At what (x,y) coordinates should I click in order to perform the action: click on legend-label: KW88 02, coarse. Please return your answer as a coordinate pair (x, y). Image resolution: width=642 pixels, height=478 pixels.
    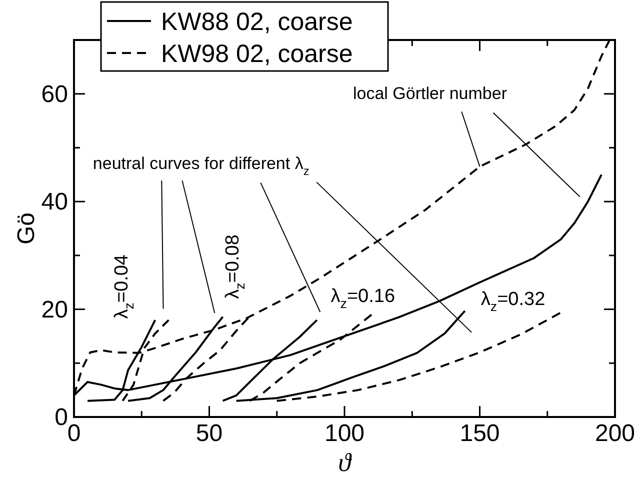
    Looking at the image, I should click on (257, 22).